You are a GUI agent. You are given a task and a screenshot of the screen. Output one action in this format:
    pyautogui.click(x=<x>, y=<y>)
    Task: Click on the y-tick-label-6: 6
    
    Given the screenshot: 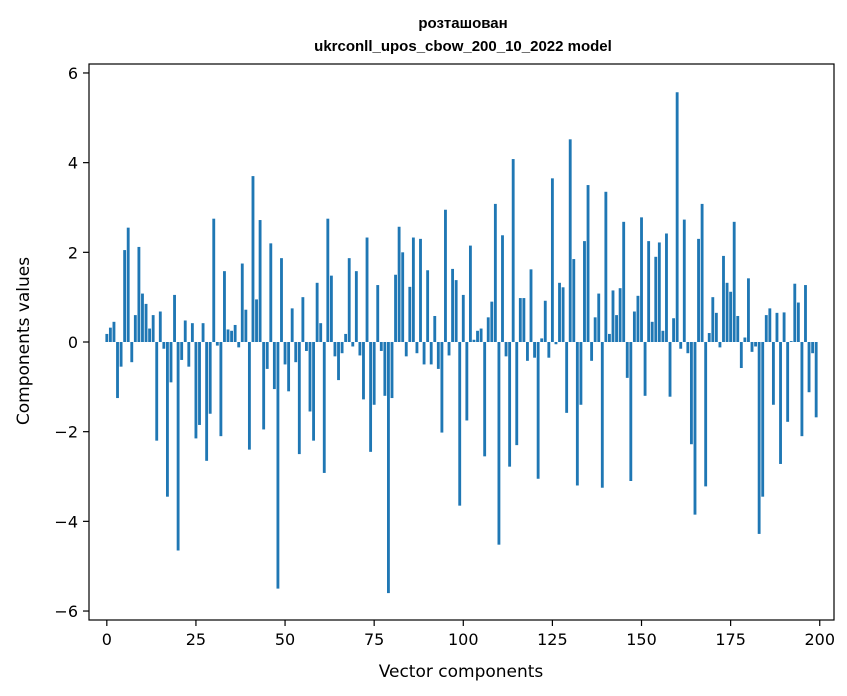 What is the action you would take?
    pyautogui.click(x=73, y=73)
    